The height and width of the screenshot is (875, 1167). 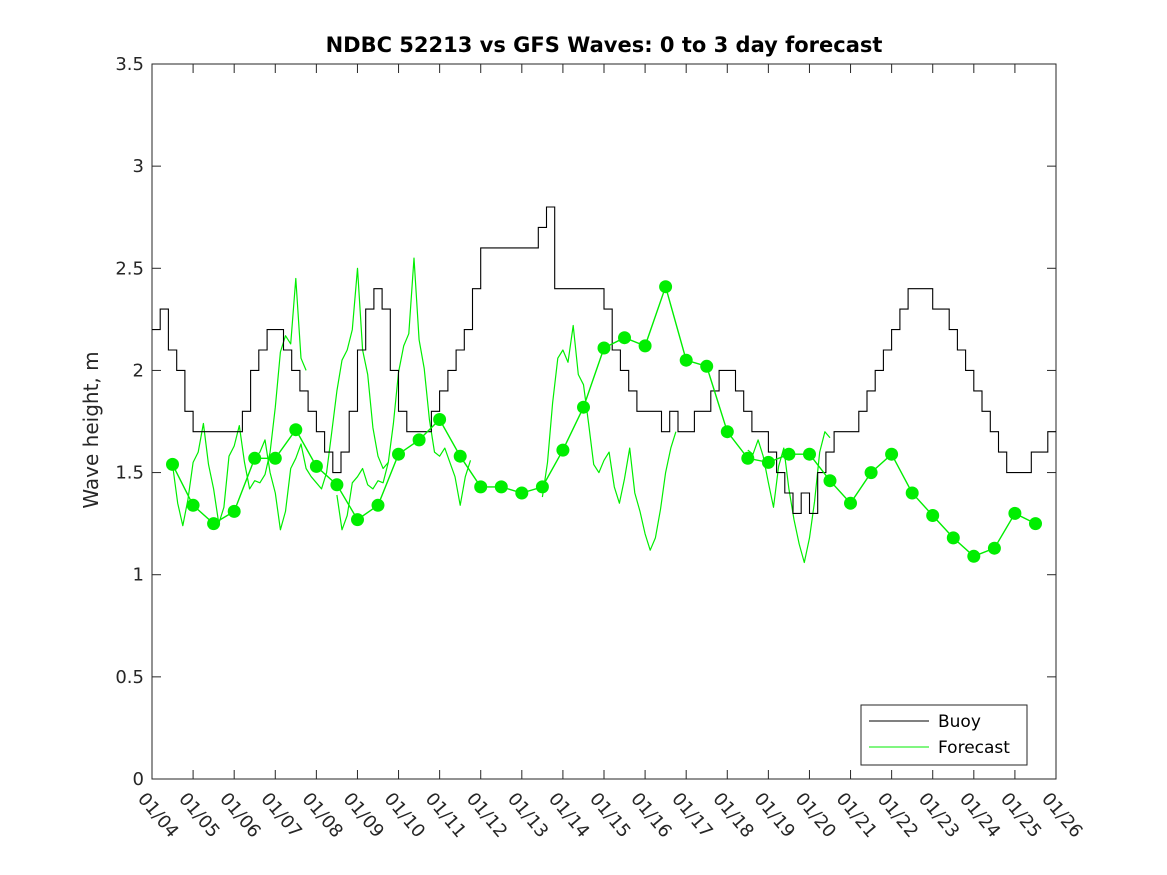 I want to click on legend: Buoy Forecast, so click(x=944, y=735).